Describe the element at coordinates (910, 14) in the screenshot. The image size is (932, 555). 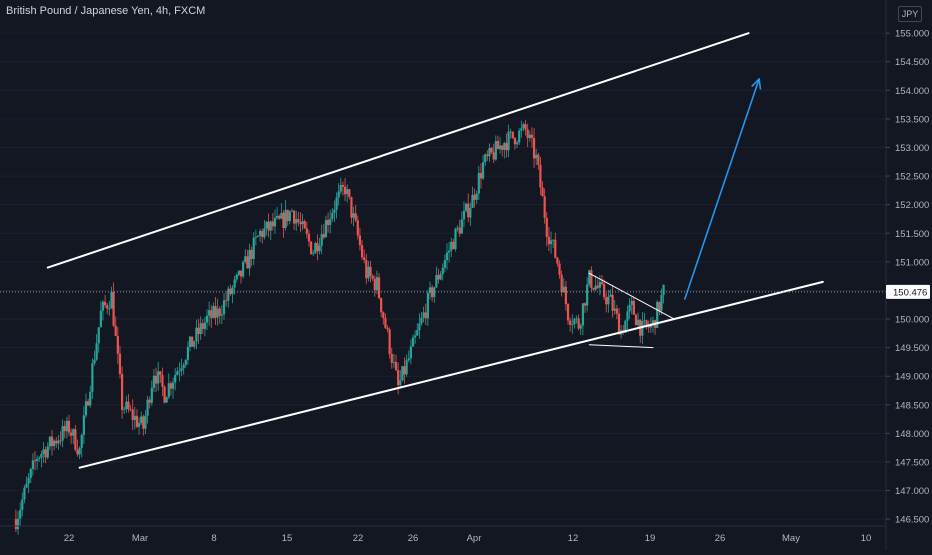
I see `currency-button: JPY` at that location.